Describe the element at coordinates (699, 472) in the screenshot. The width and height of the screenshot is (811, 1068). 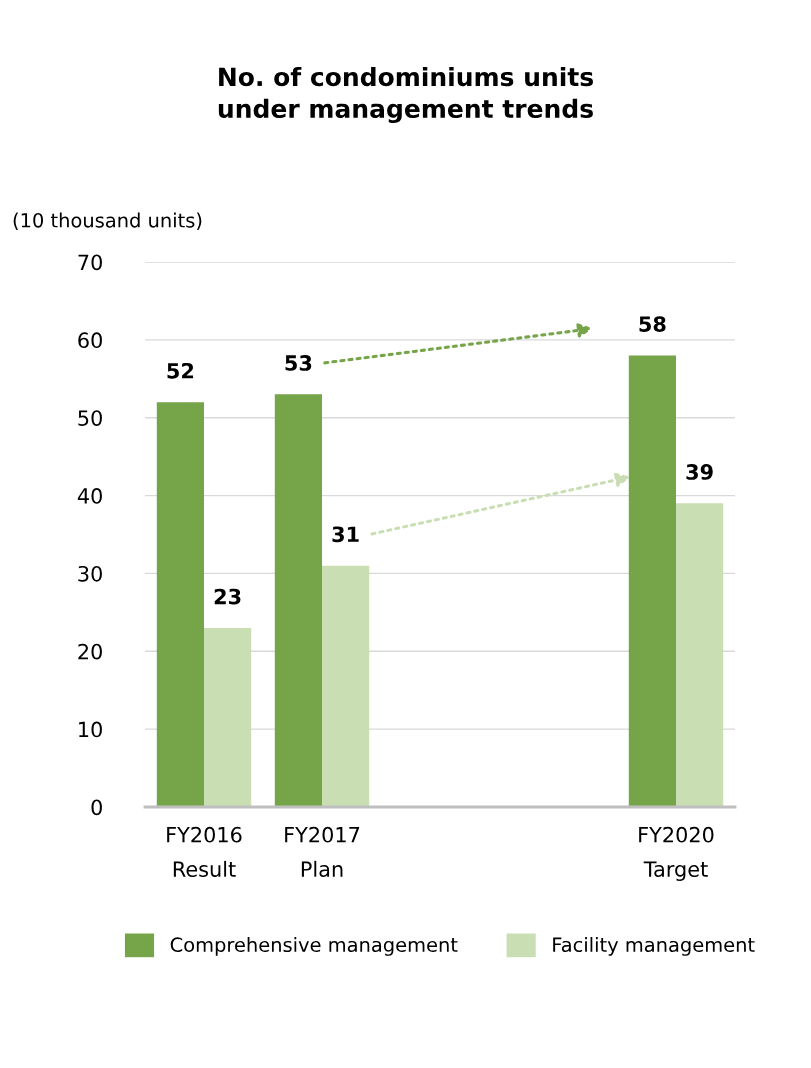
I see `data-label: 39` at that location.